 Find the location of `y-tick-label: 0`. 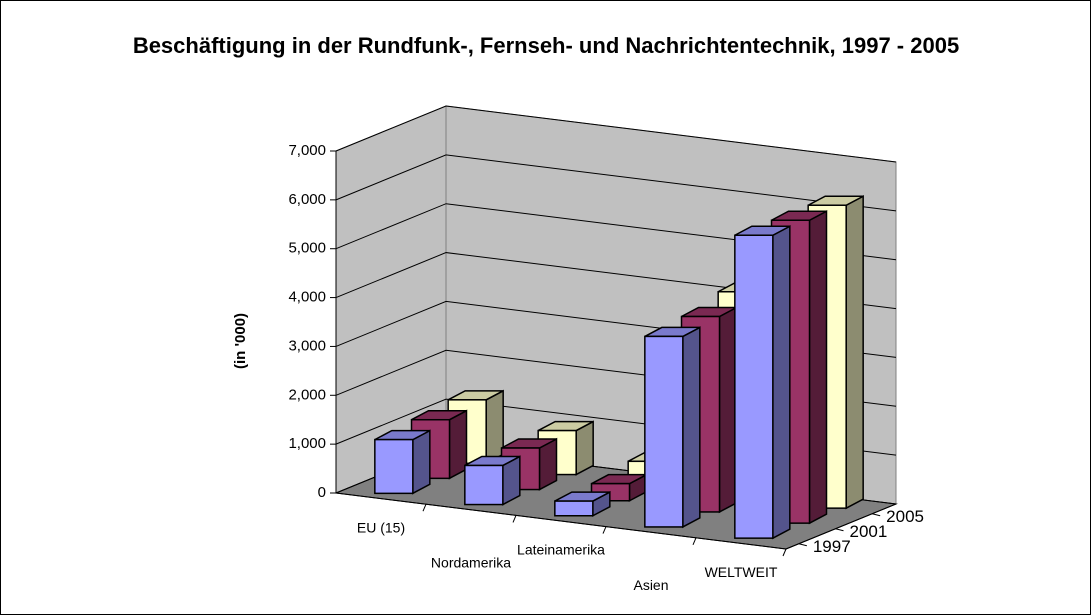

y-tick-label: 0 is located at coordinates (322, 492).